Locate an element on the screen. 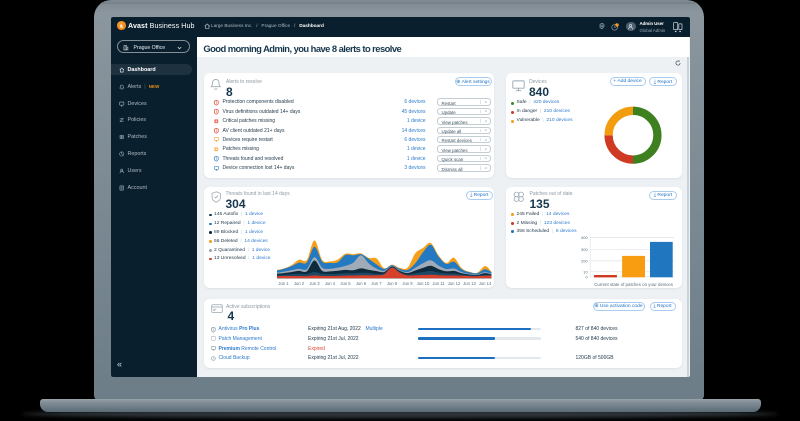  svg-text: 300 is located at coordinates (584, 249).